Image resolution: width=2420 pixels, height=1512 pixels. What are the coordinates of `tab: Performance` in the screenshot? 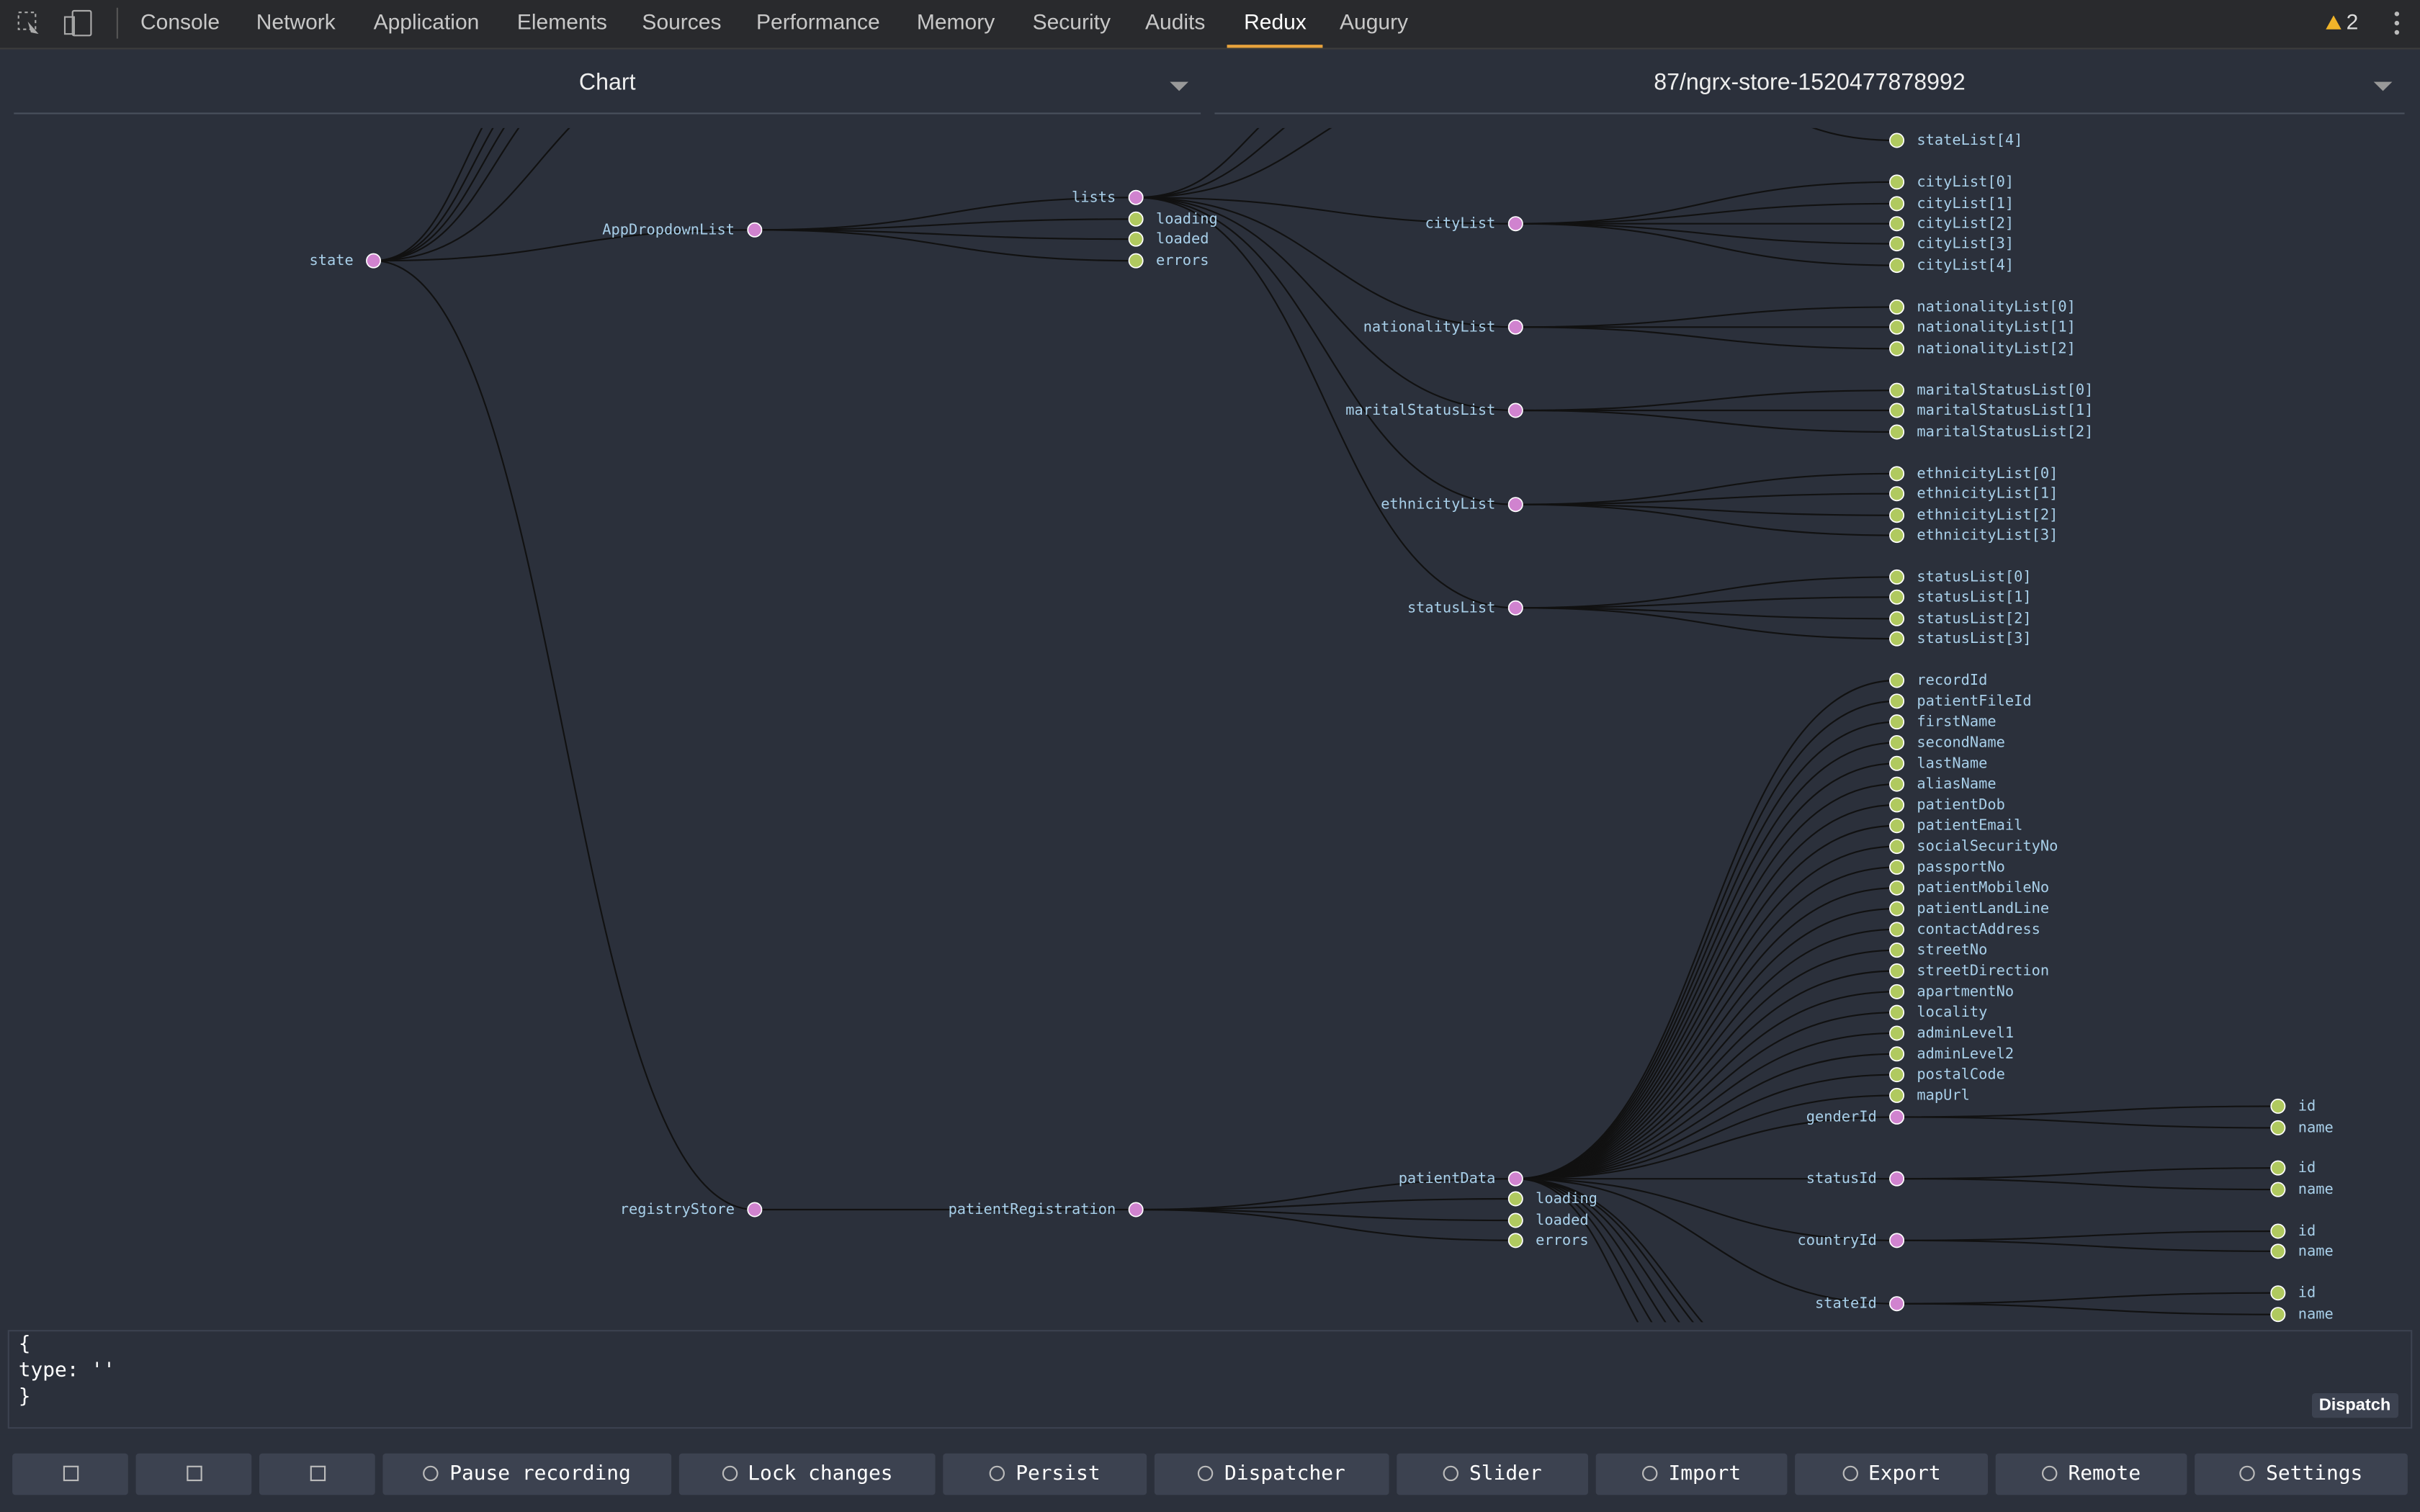 It's located at (818, 22).